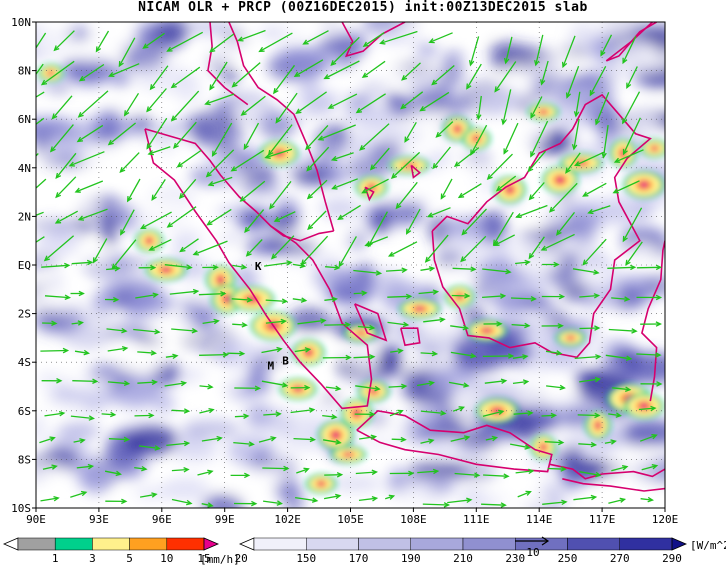  I want to click on lon-tick-label: 90E, so click(36, 519).